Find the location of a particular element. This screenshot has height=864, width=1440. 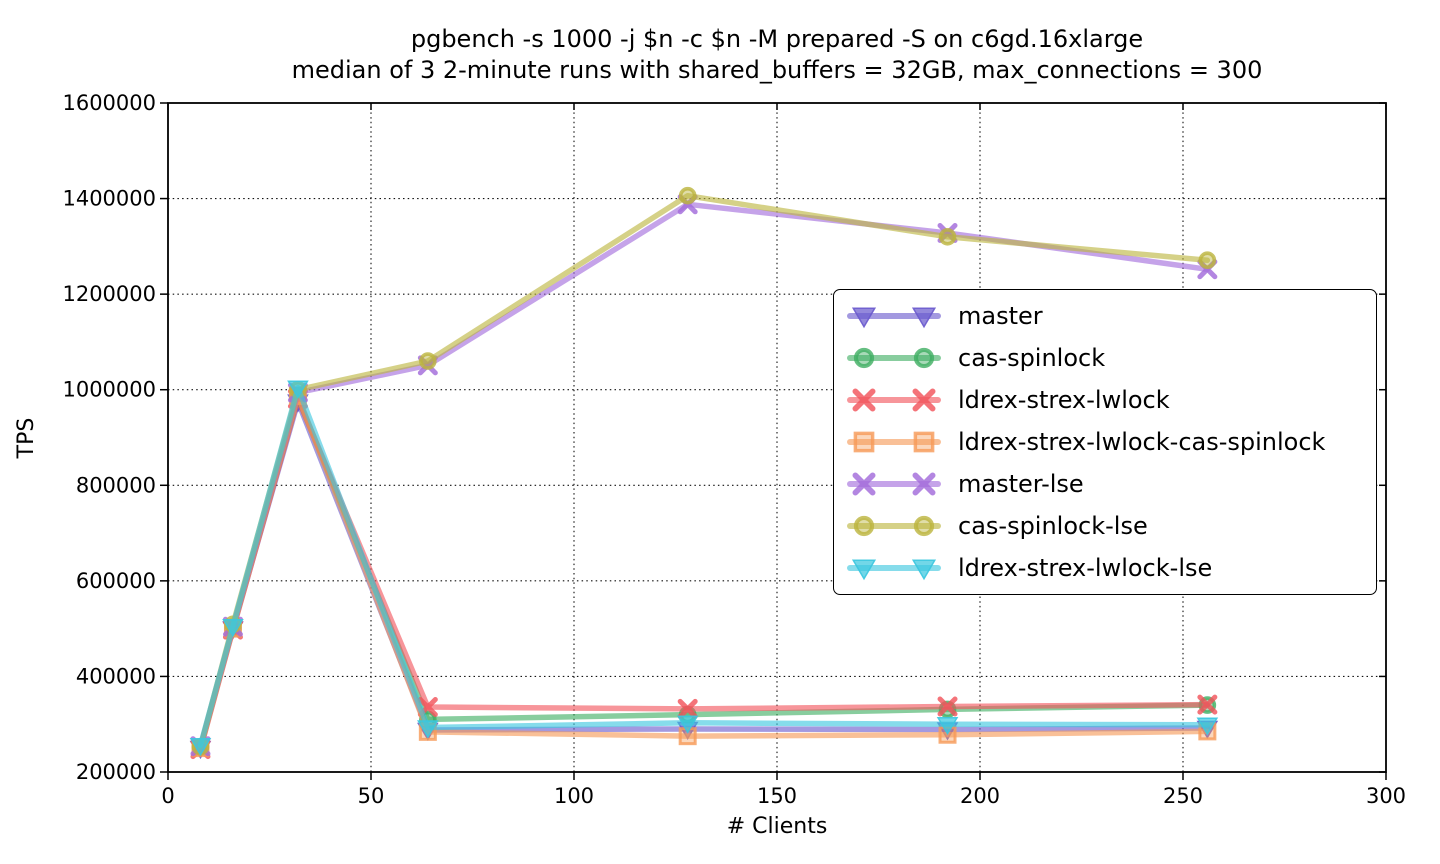

legend-item-label: cas-spinlock-lse is located at coordinates (1053, 526).